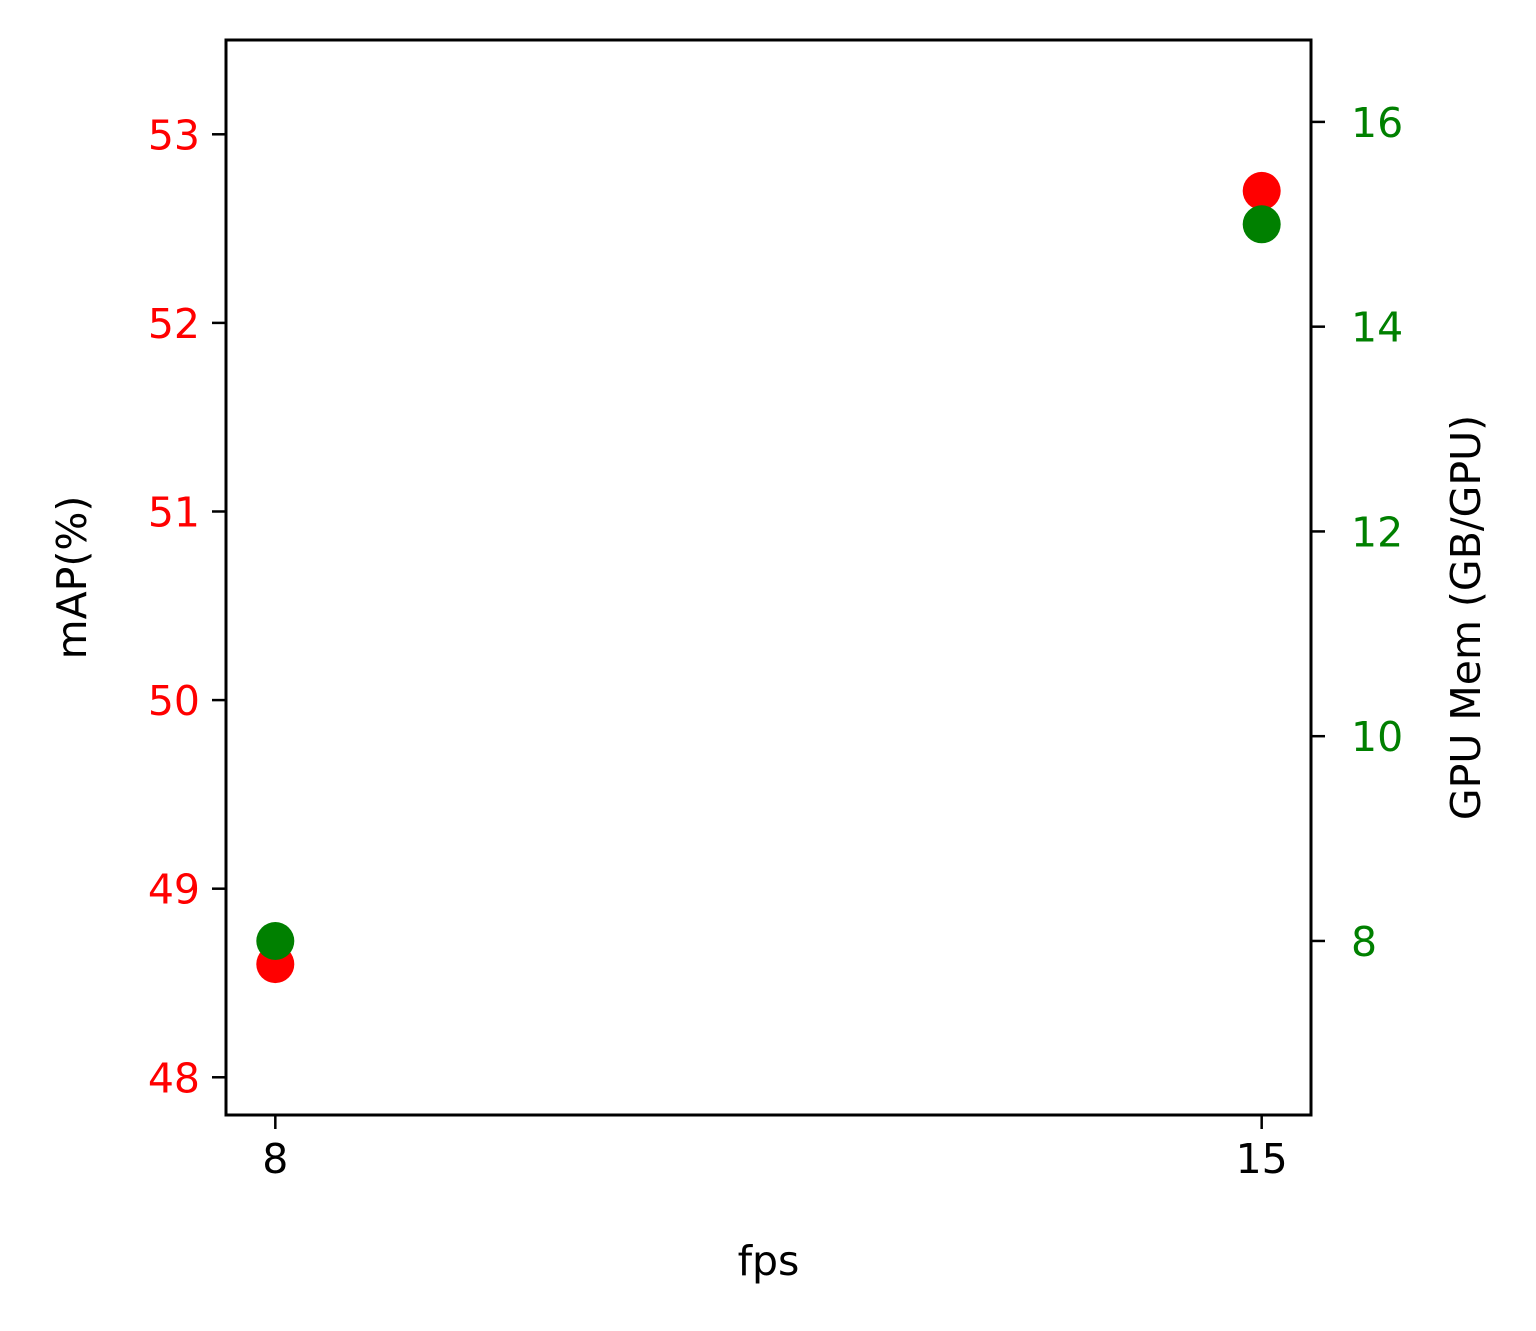 Image resolution: width=1536 pixels, height=1331 pixels. What do you see at coordinates (1377, 532) in the screenshot?
I see `y-right-tick-label: 12` at bounding box center [1377, 532].